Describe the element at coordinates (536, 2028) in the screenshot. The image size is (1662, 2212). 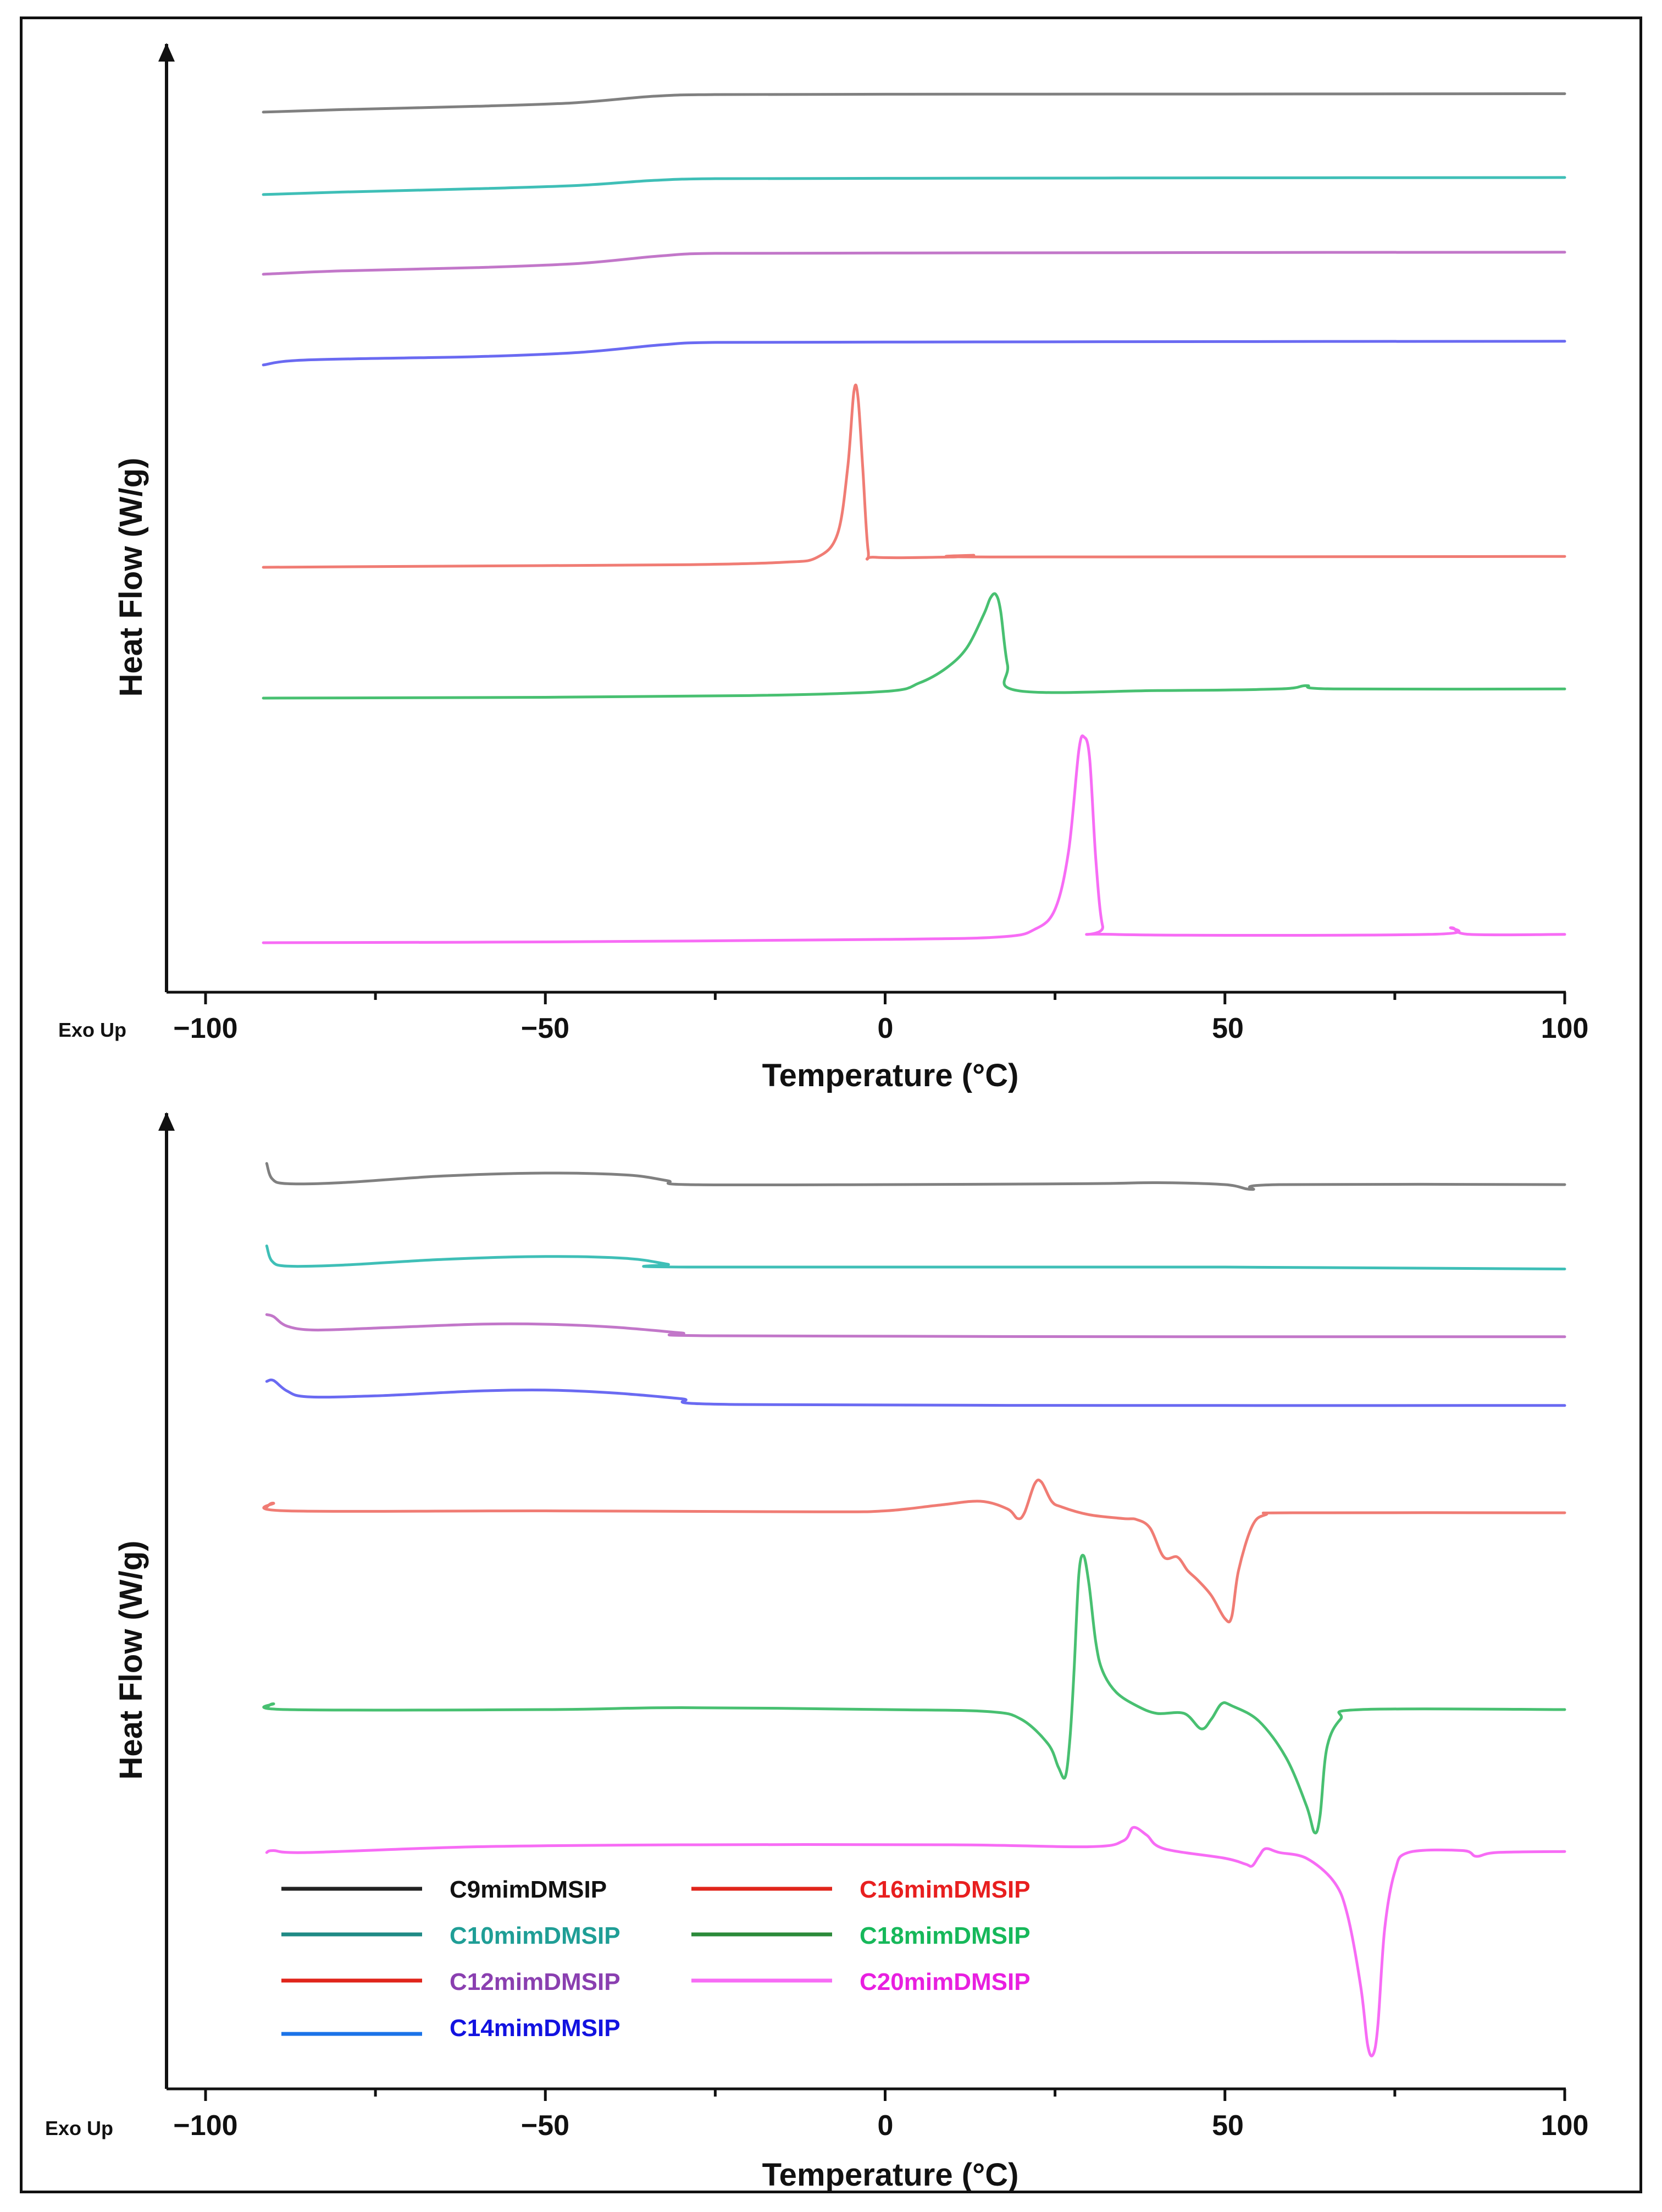
I see `legend-label-c14: C14mimDMSIP` at that location.